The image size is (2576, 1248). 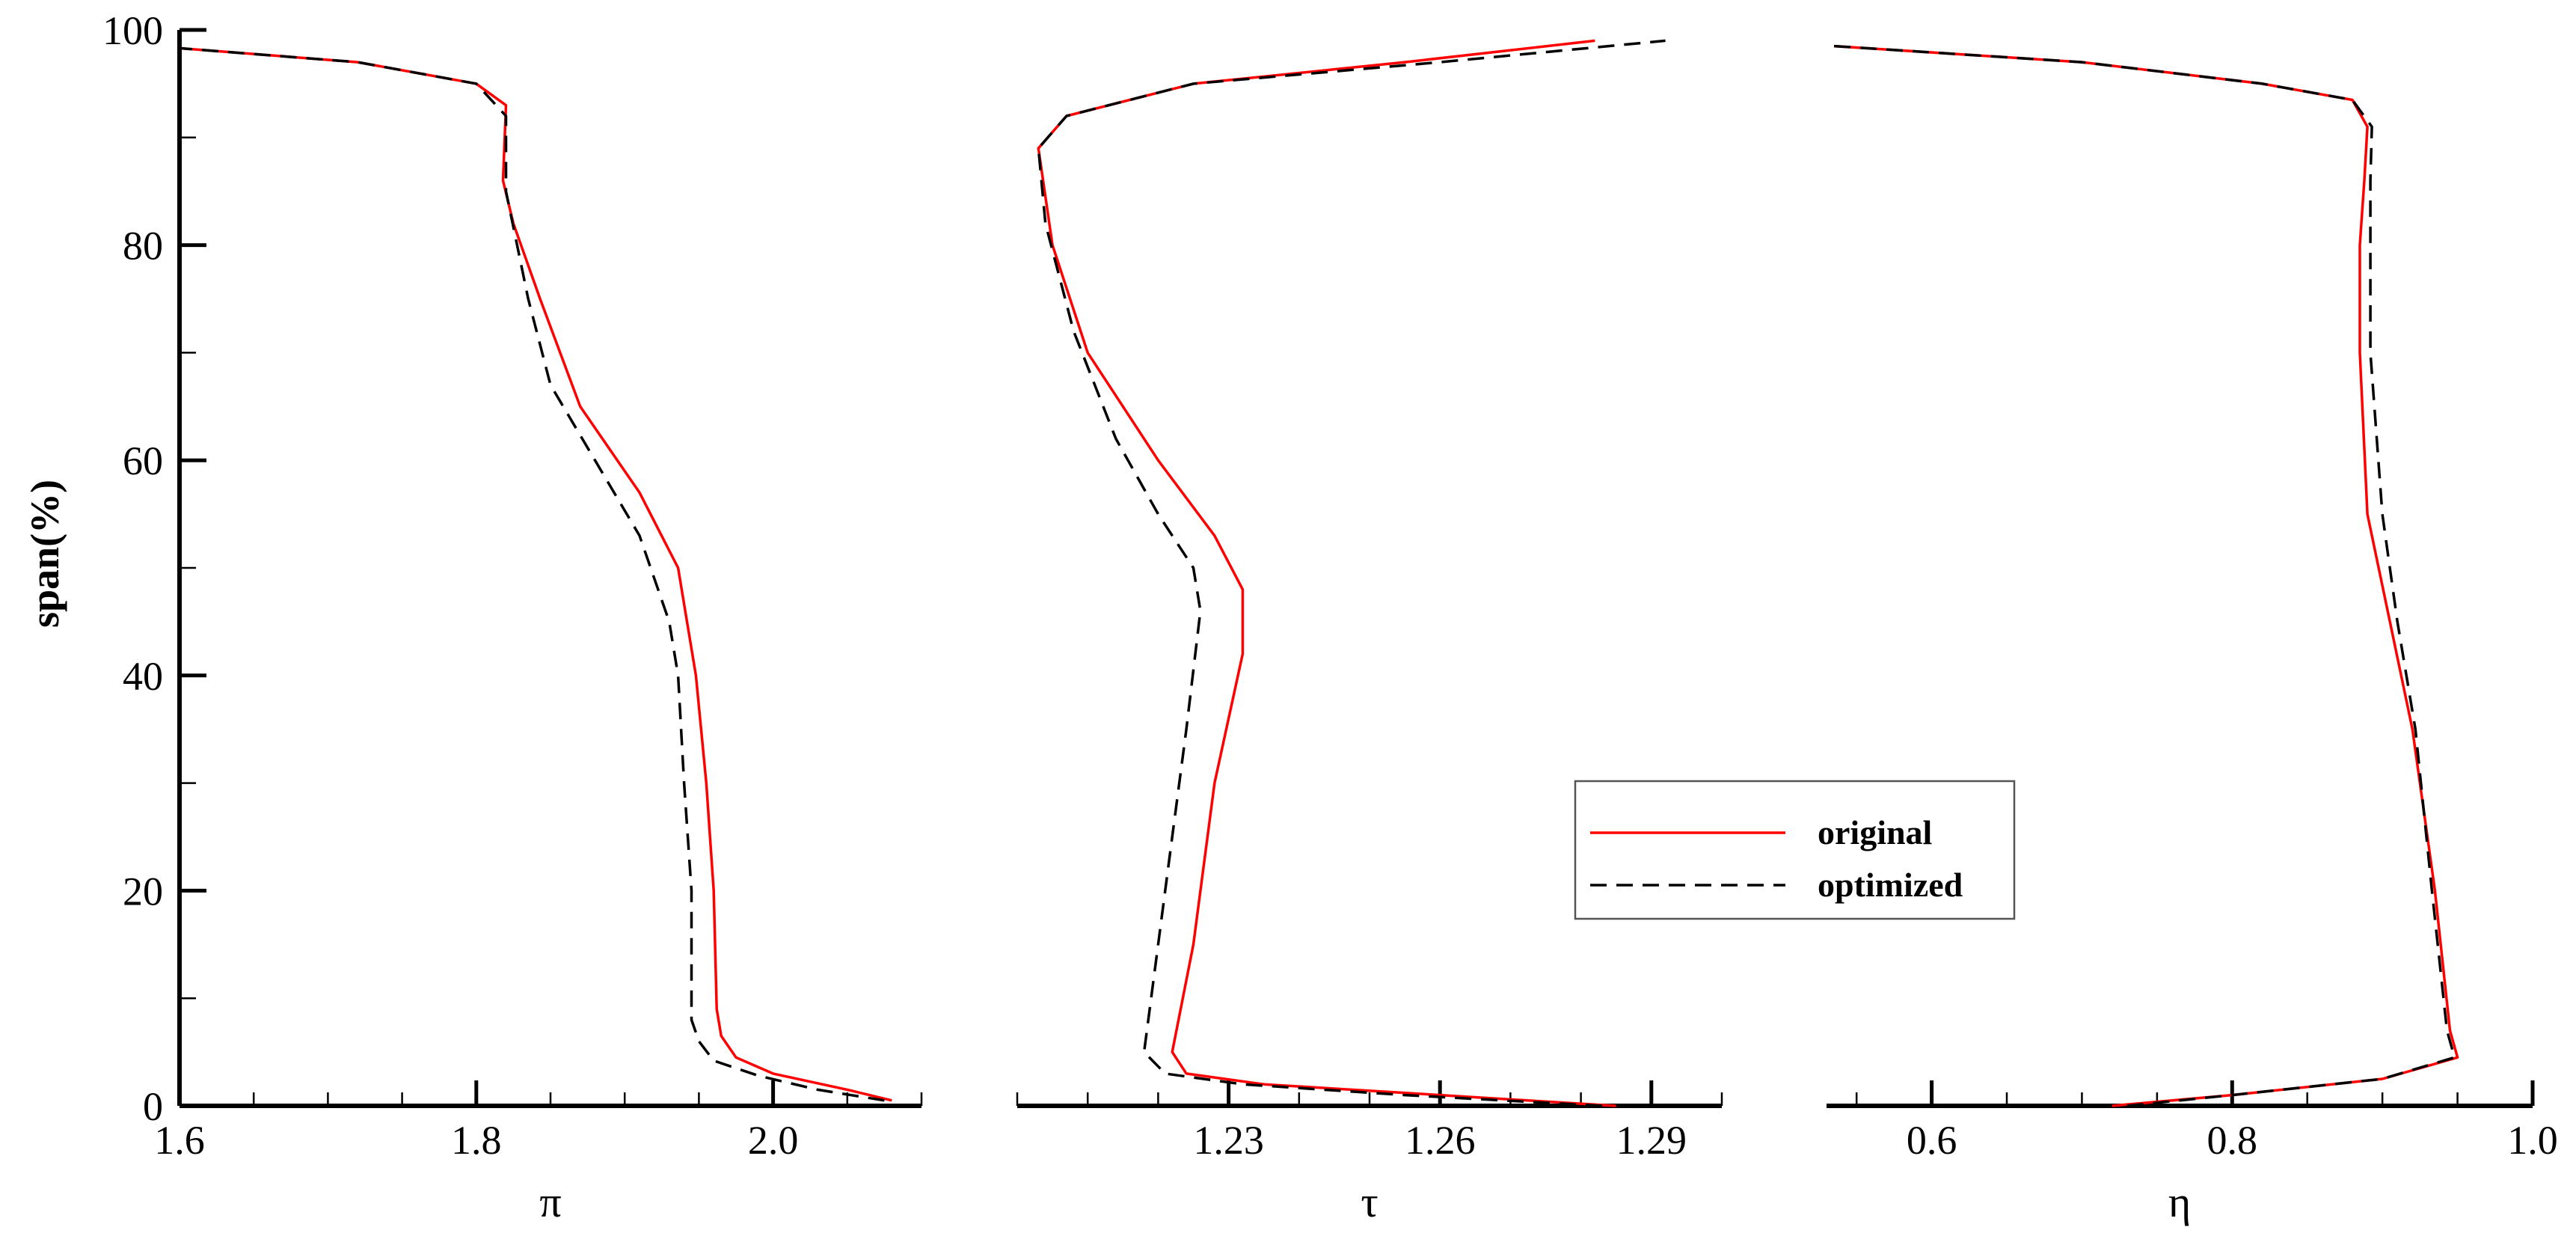 What do you see at coordinates (143, 460) in the screenshot?
I see `y-tick-label: 60` at bounding box center [143, 460].